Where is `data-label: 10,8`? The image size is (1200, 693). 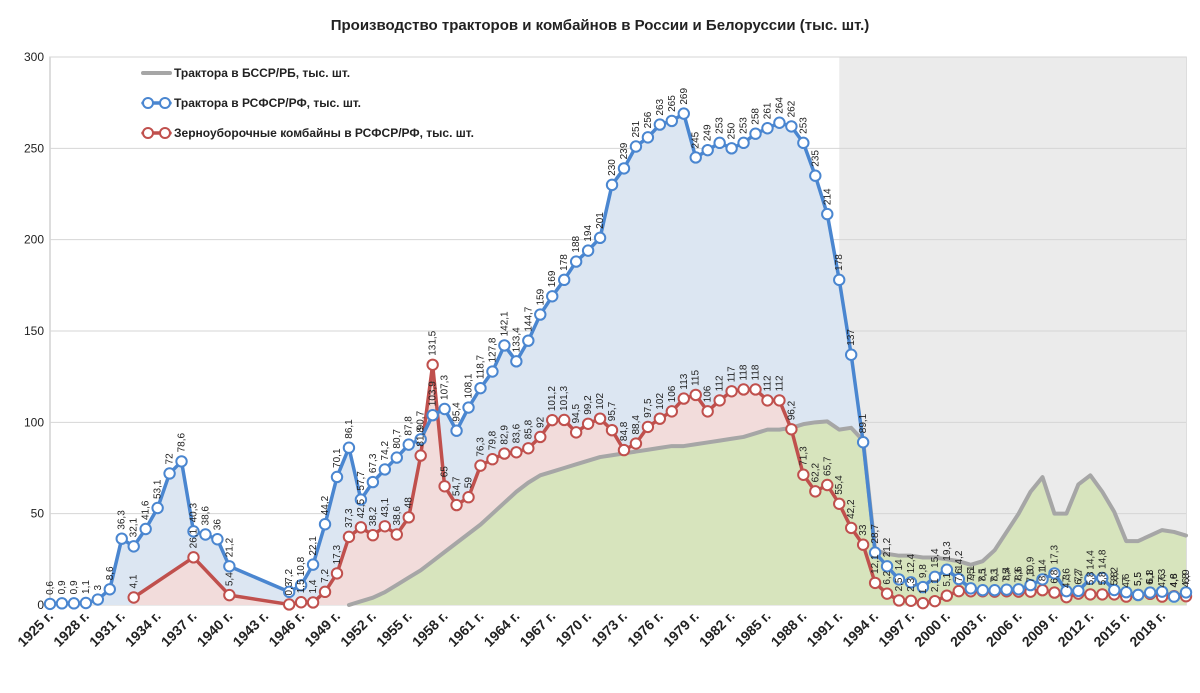
data-label: 10,8 is located at coordinates (301, 566).